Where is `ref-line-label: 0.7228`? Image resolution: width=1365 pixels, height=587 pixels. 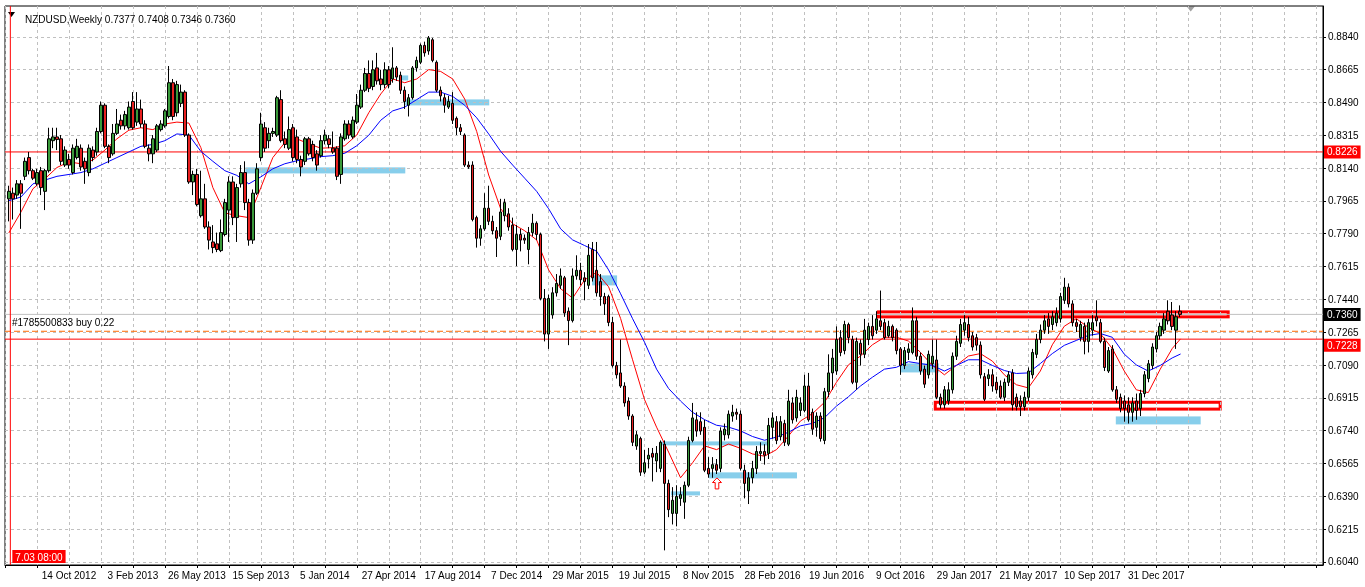 ref-line-label: 0.7228 is located at coordinates (1343, 345).